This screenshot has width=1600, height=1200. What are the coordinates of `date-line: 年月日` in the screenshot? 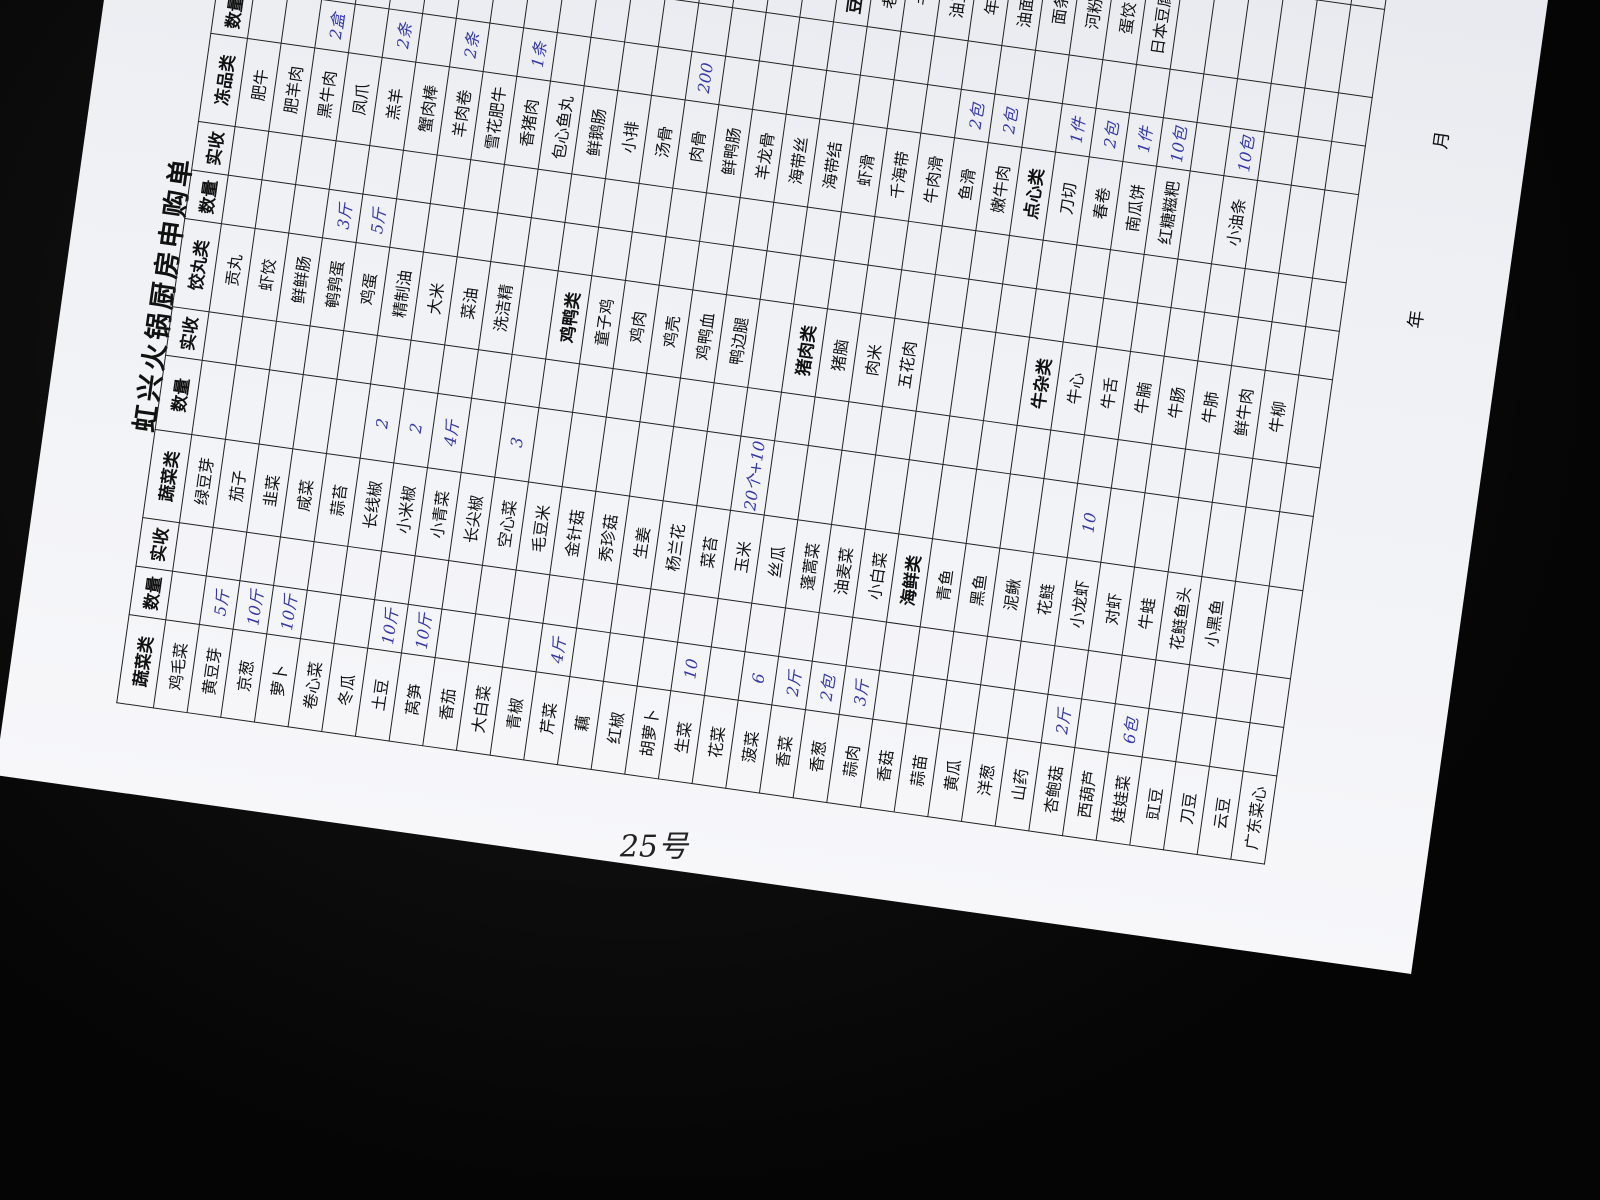 It's located at (1440, 165).